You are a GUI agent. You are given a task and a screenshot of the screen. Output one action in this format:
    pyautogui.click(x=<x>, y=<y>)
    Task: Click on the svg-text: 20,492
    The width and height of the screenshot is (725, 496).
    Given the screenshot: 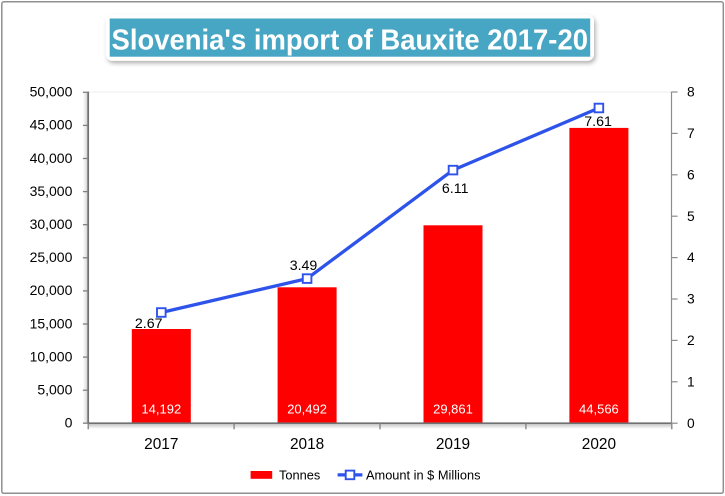 What is the action you would take?
    pyautogui.click(x=307, y=409)
    